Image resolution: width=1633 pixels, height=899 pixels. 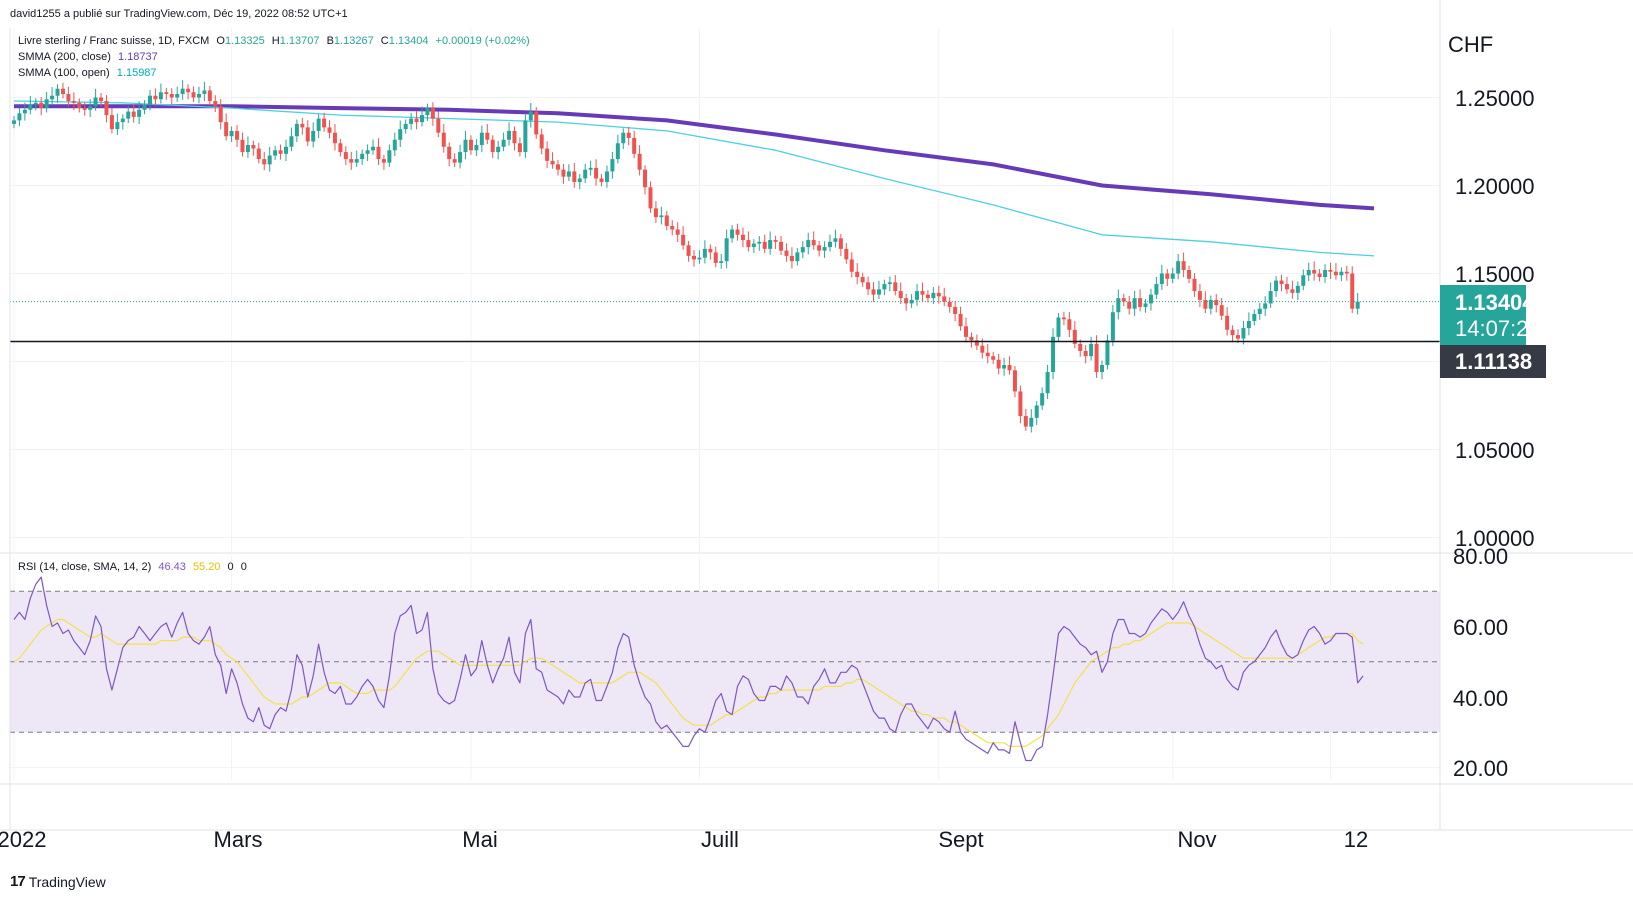 I want to click on hline-price-tag: 1.11138, so click(x=1493, y=361).